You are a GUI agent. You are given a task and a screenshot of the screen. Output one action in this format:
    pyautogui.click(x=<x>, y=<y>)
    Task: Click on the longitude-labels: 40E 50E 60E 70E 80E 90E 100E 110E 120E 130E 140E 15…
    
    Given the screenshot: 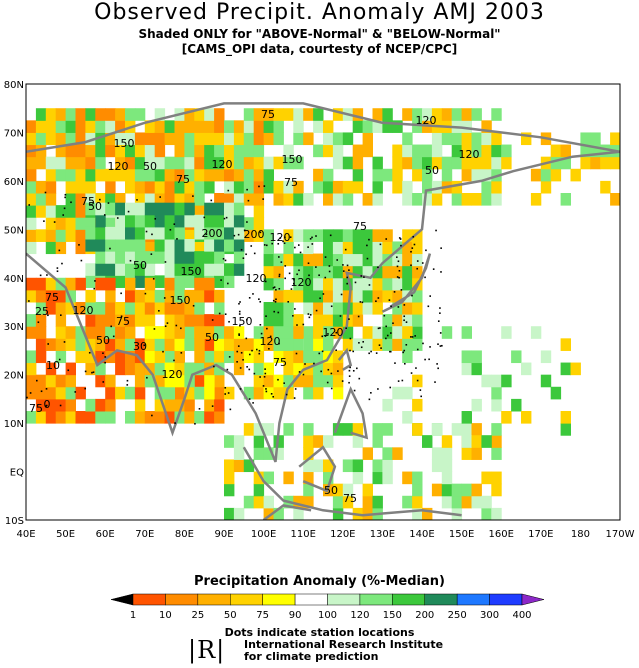 What is the action you would take?
    pyautogui.click(x=325, y=534)
    